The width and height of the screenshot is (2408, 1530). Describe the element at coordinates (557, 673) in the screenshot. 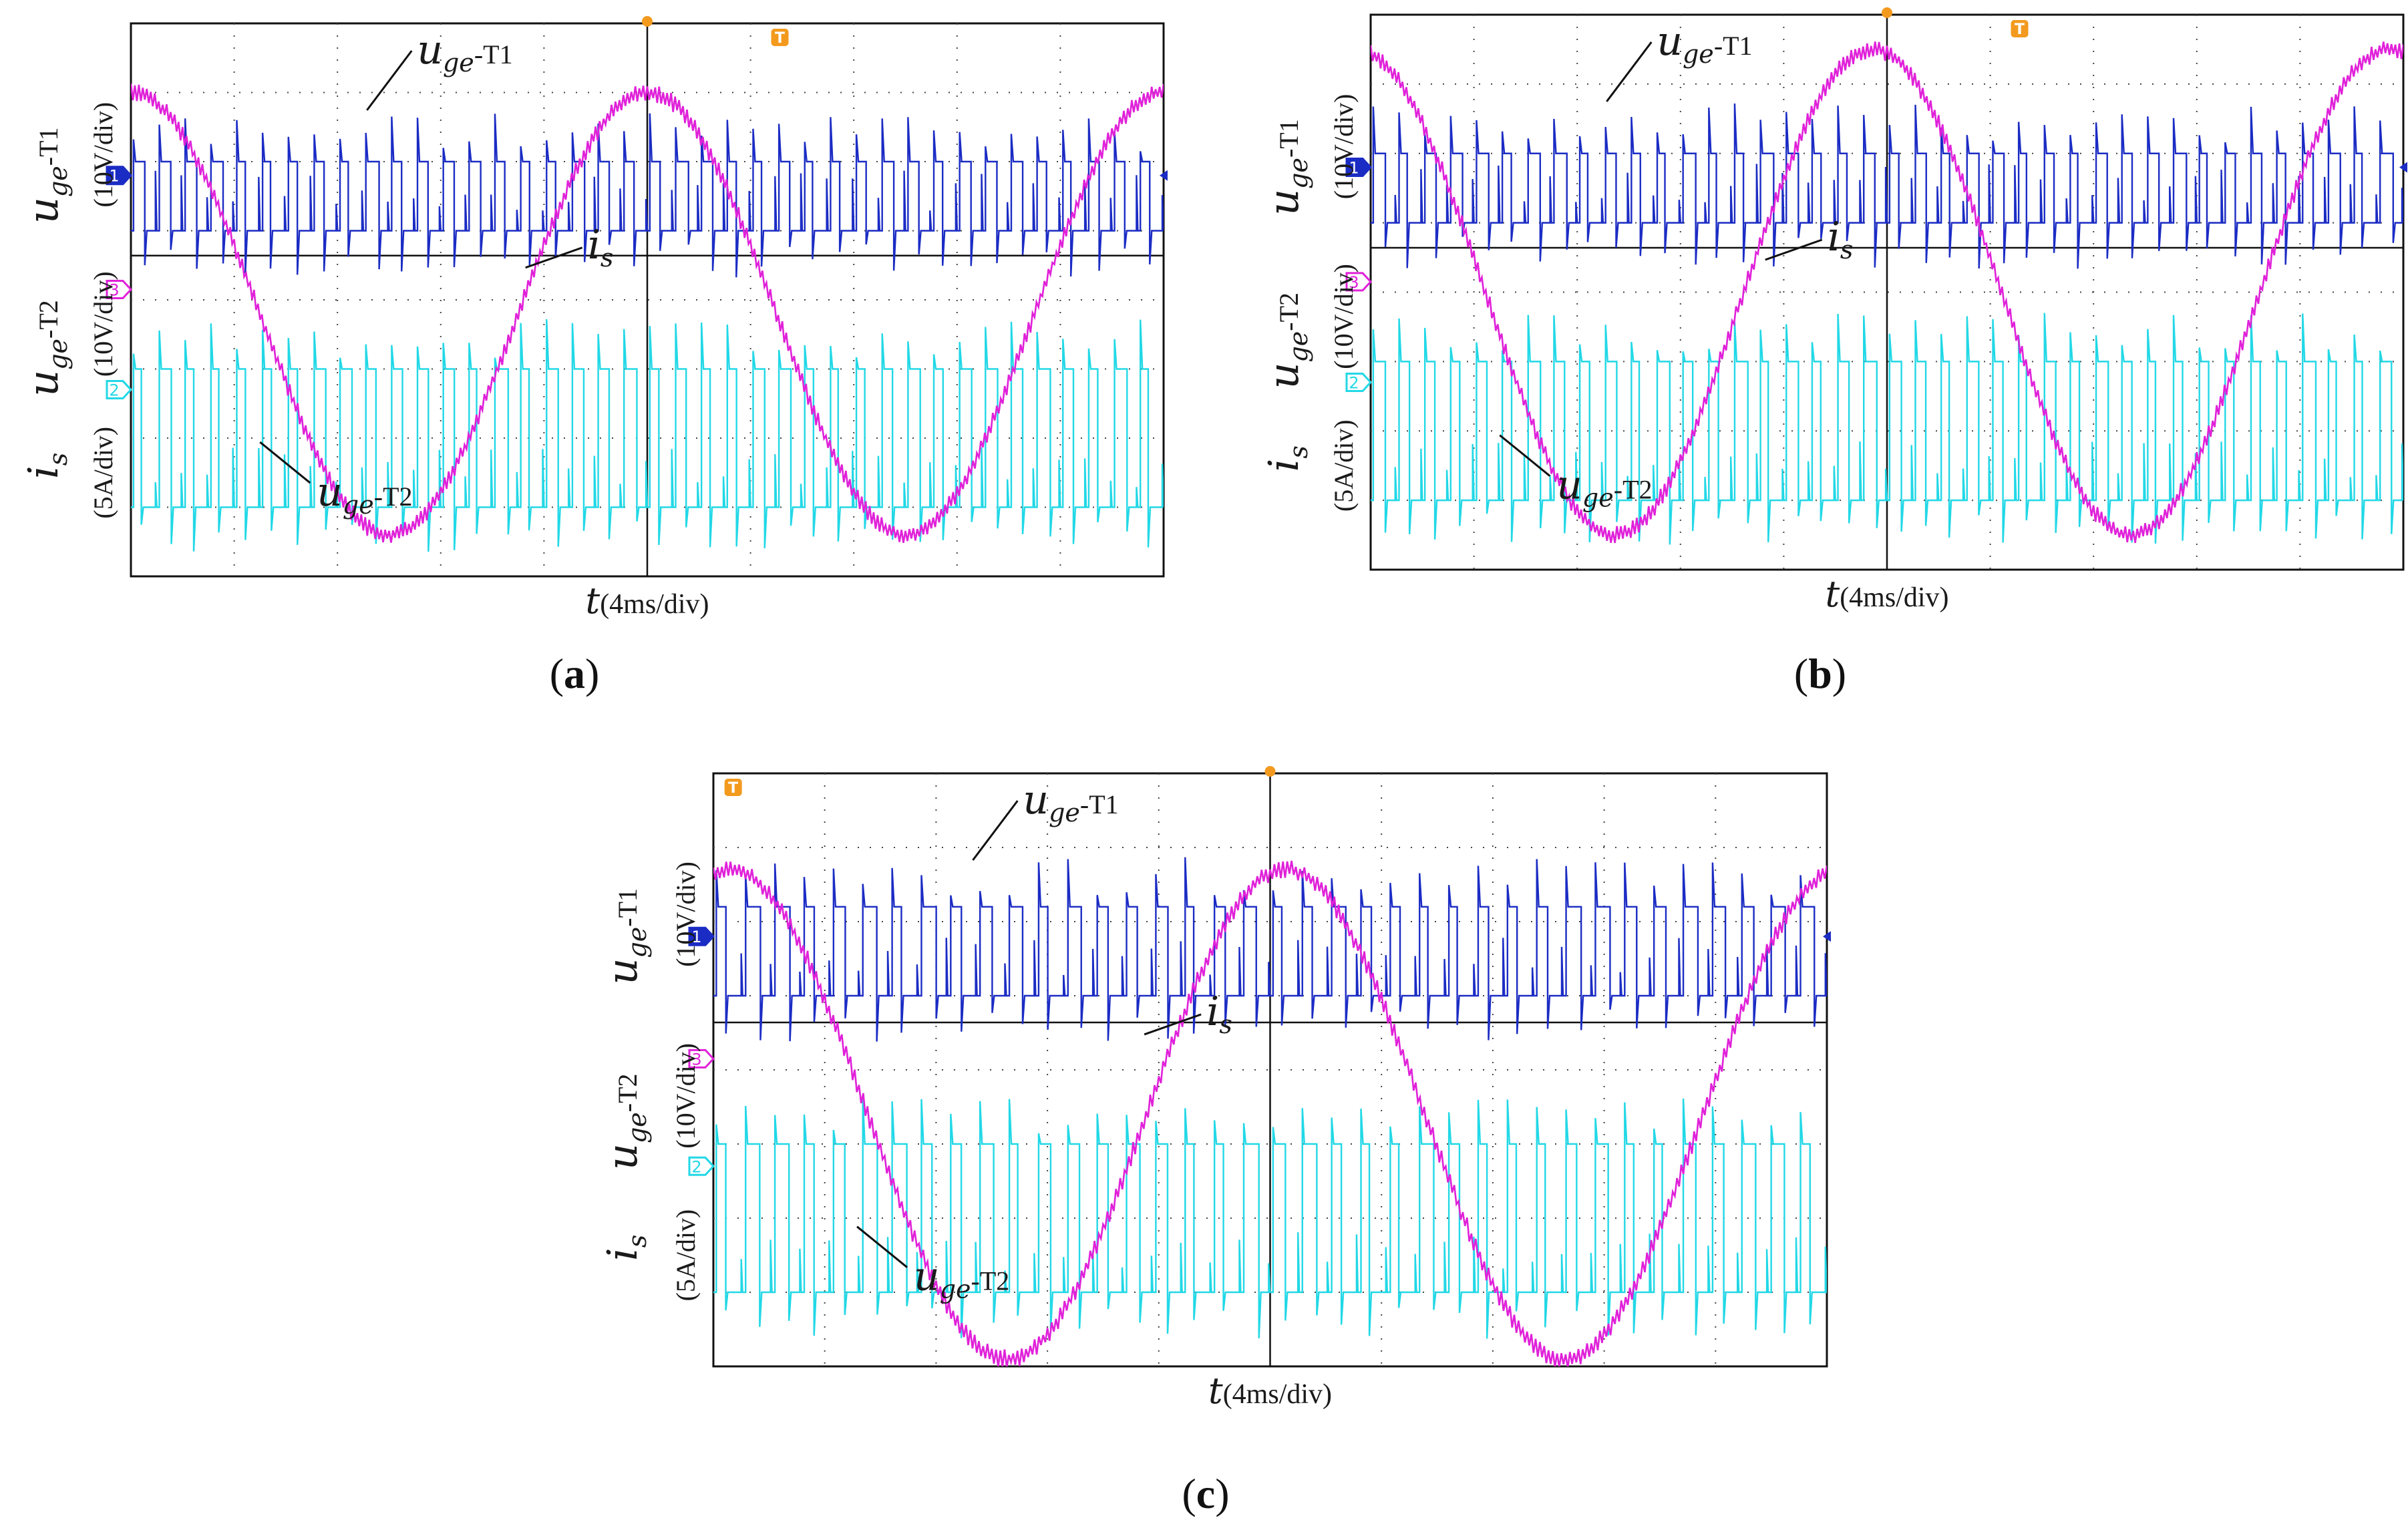

I see `panel-paren-open: (` at that location.